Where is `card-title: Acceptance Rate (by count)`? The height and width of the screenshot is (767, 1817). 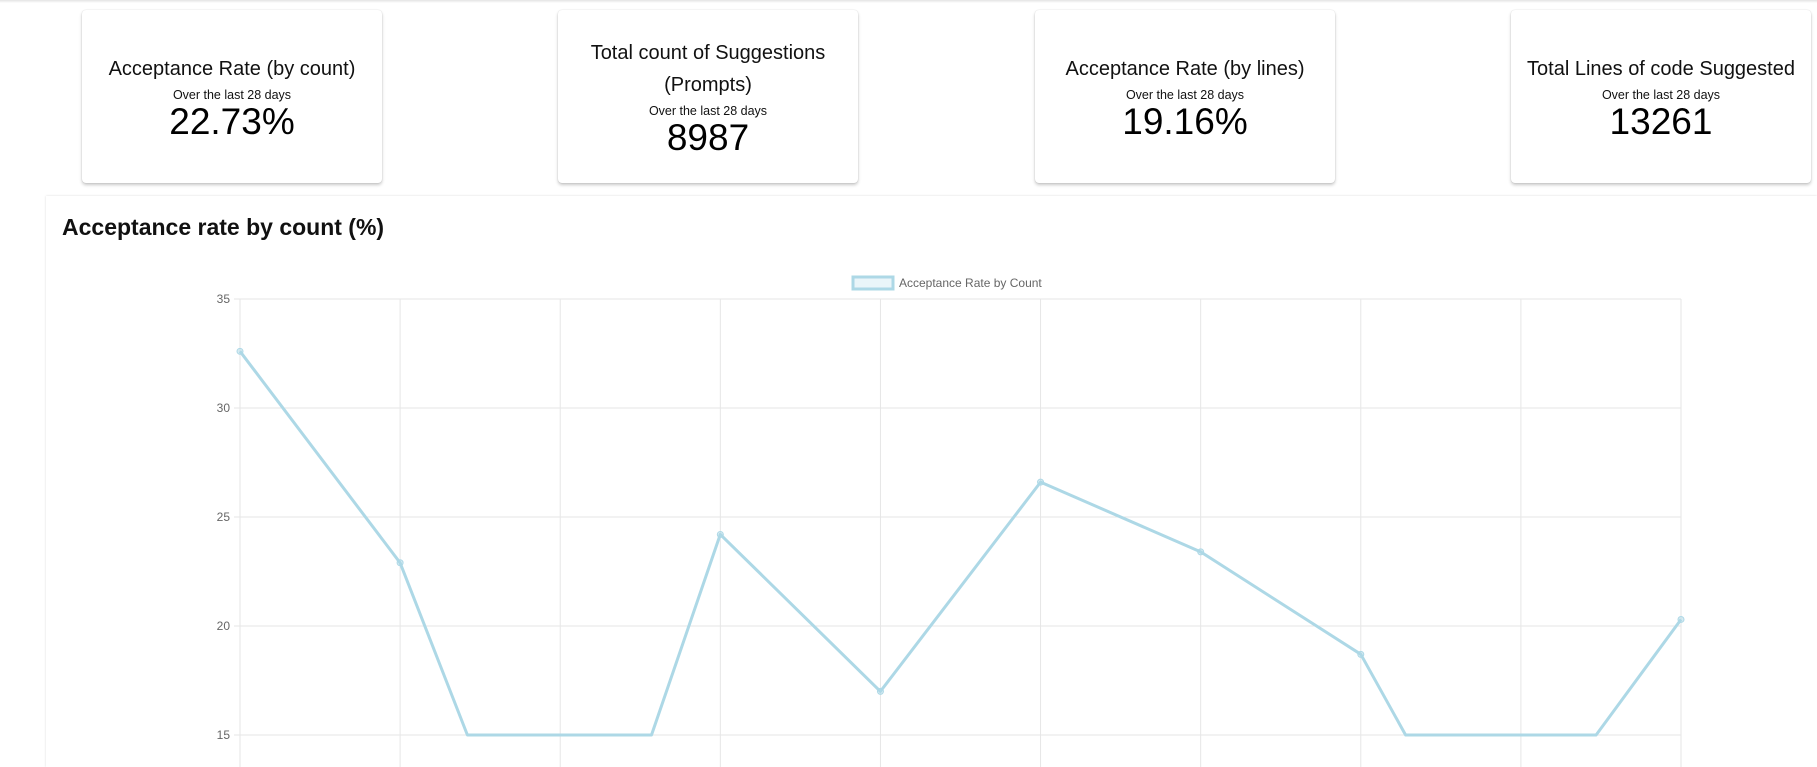 card-title: Acceptance Rate (by count) is located at coordinates (232, 68).